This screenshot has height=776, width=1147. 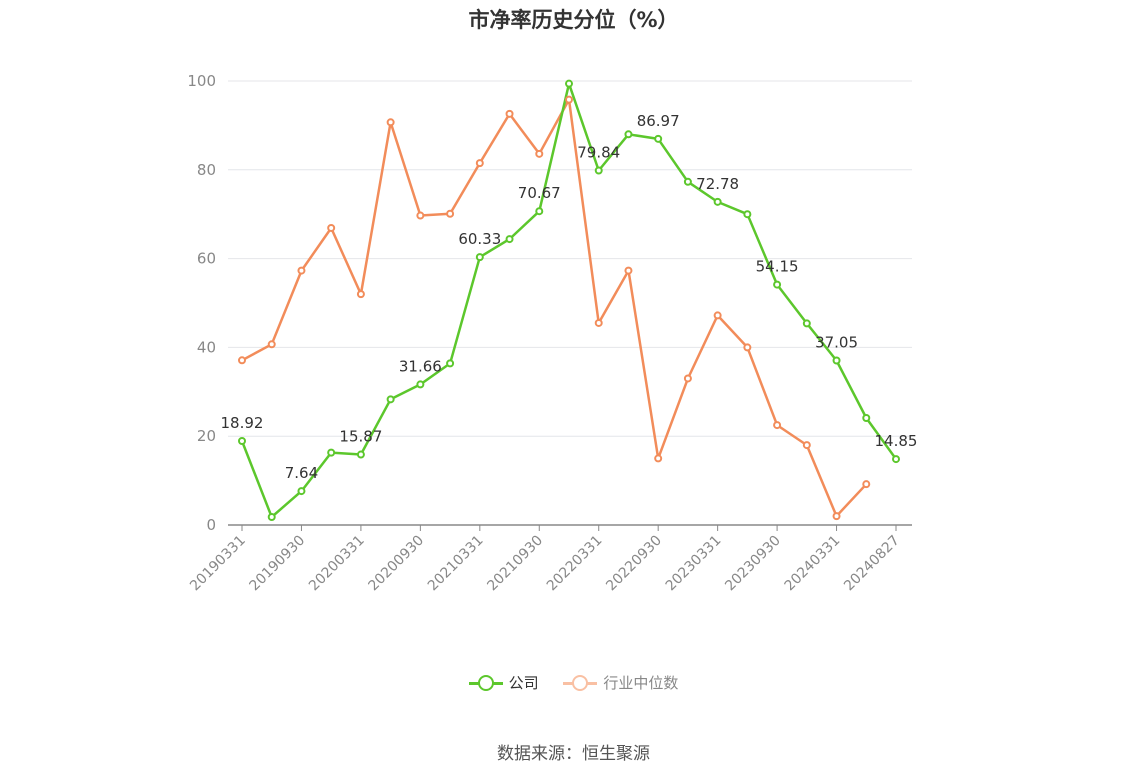 I want to click on y-tick-label: 60, so click(x=206, y=259).